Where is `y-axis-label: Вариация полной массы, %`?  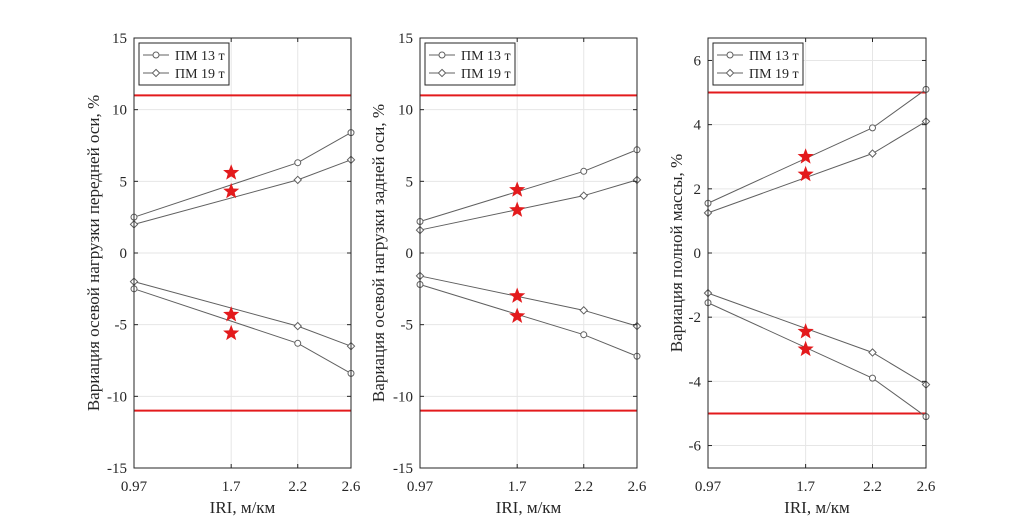
y-axis-label: Вариация полной массы, % is located at coordinates (676, 253).